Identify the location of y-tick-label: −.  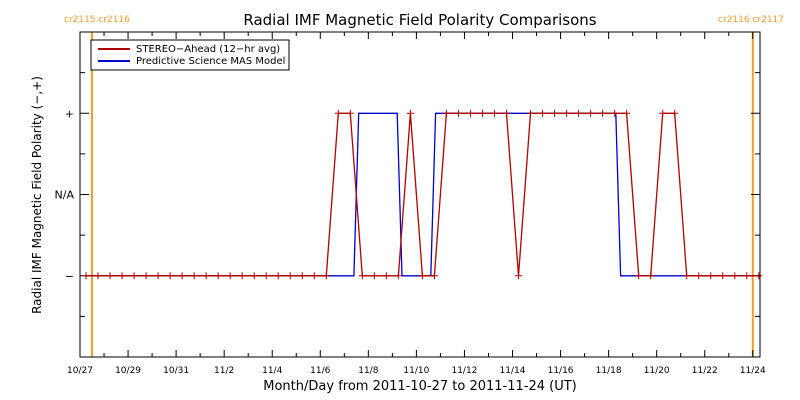
(69, 276).